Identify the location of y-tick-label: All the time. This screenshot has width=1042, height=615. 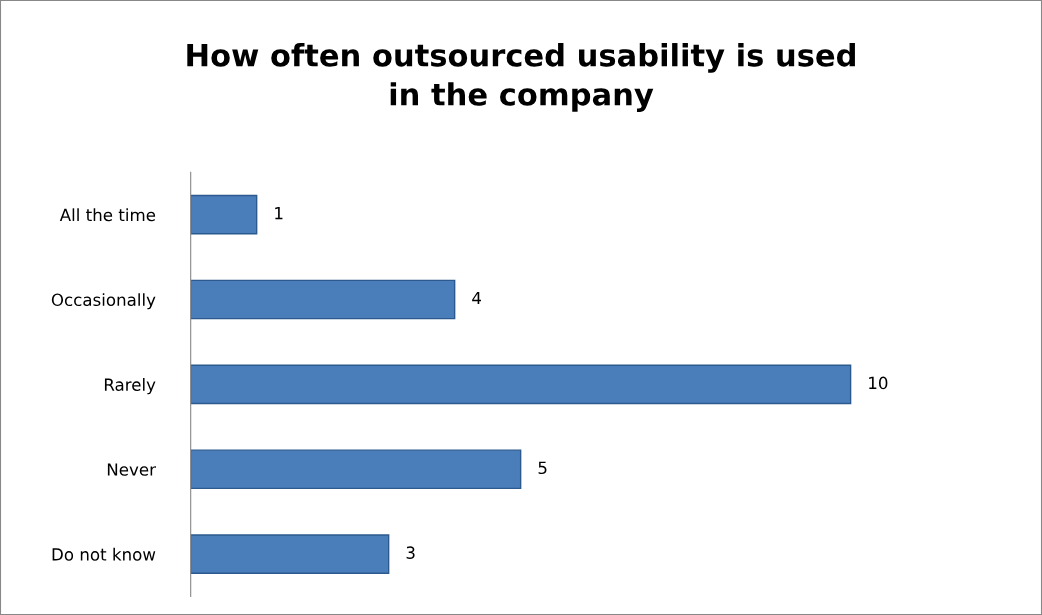
(107, 215).